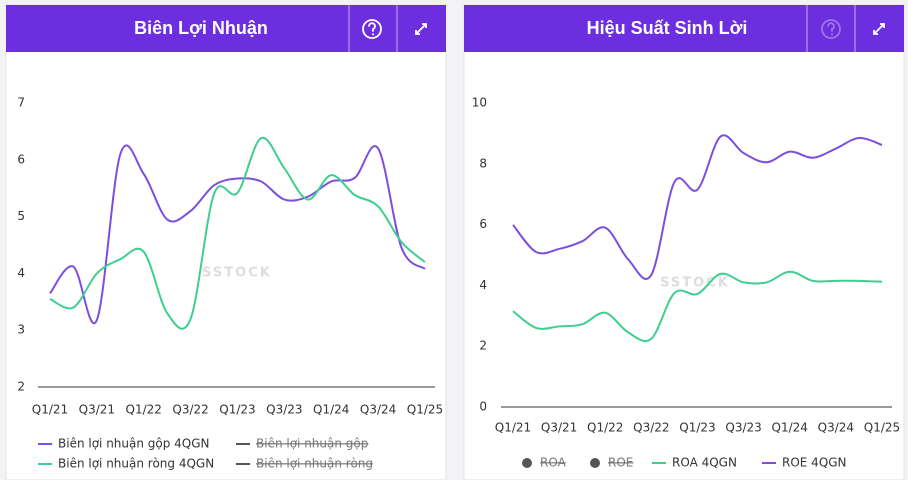 The width and height of the screenshot is (908, 480). What do you see at coordinates (21, 103) in the screenshot?
I see `y-tick-label: 7` at bounding box center [21, 103].